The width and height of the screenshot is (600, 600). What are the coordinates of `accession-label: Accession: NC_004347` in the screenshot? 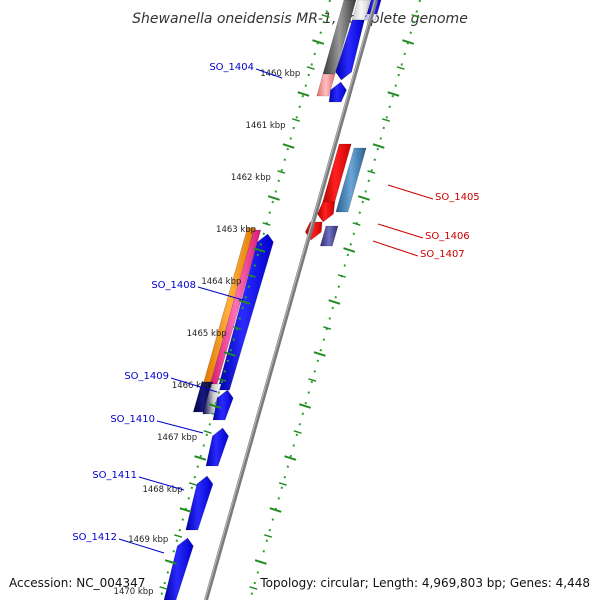 It's located at (77, 583).